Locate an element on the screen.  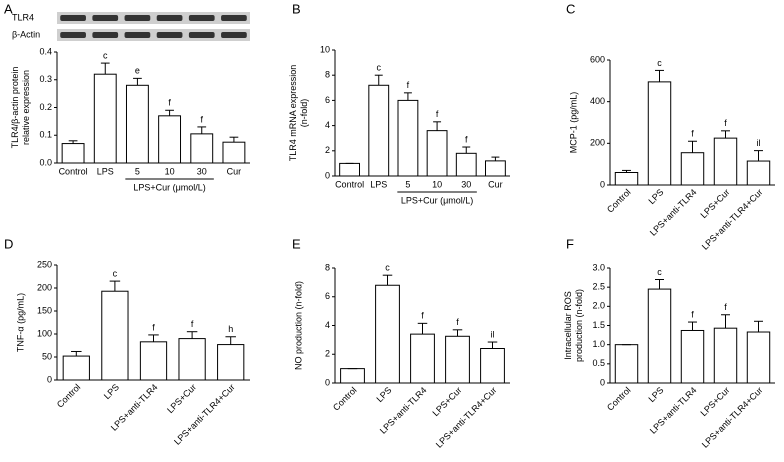
y-axis-label: TNF-α (pg/mL) is located at coordinates (20, 322).